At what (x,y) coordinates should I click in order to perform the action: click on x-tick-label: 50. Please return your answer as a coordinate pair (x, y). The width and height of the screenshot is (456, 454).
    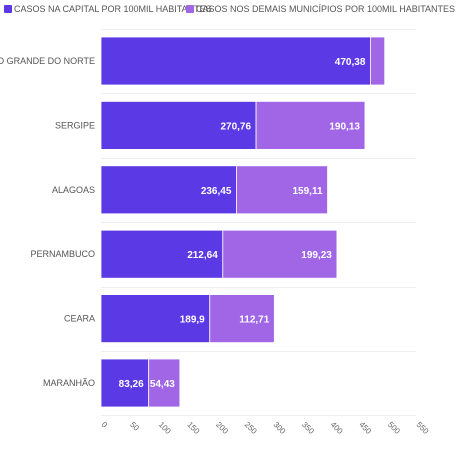
    Looking at the image, I should click on (134, 426).